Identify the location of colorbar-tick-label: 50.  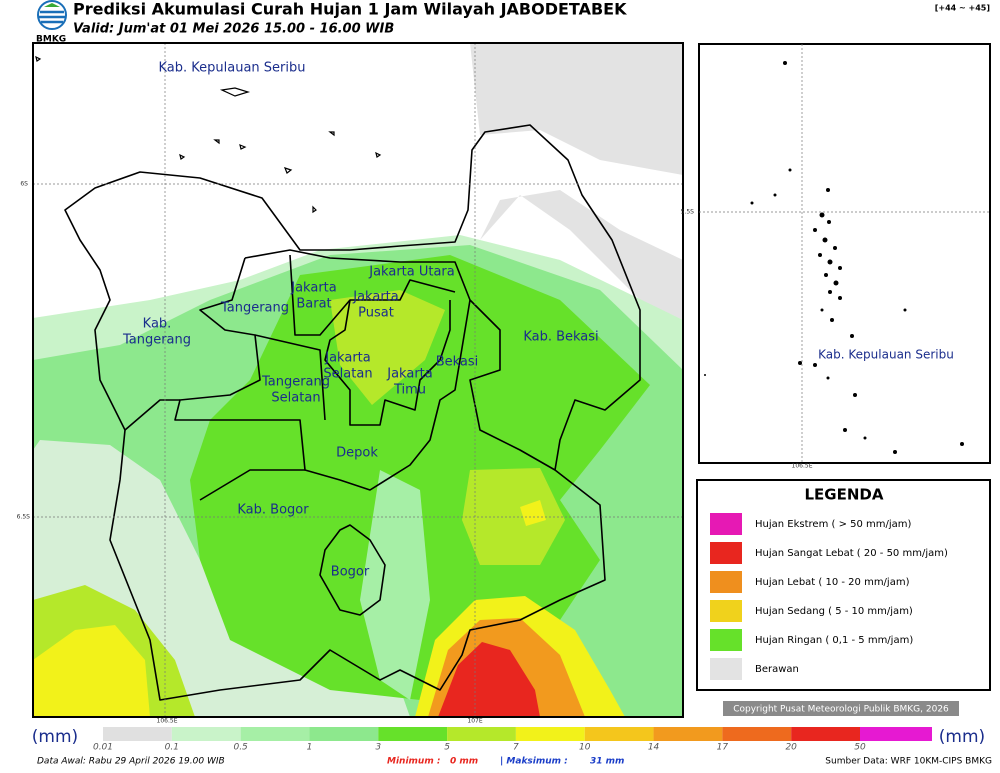
(860, 748).